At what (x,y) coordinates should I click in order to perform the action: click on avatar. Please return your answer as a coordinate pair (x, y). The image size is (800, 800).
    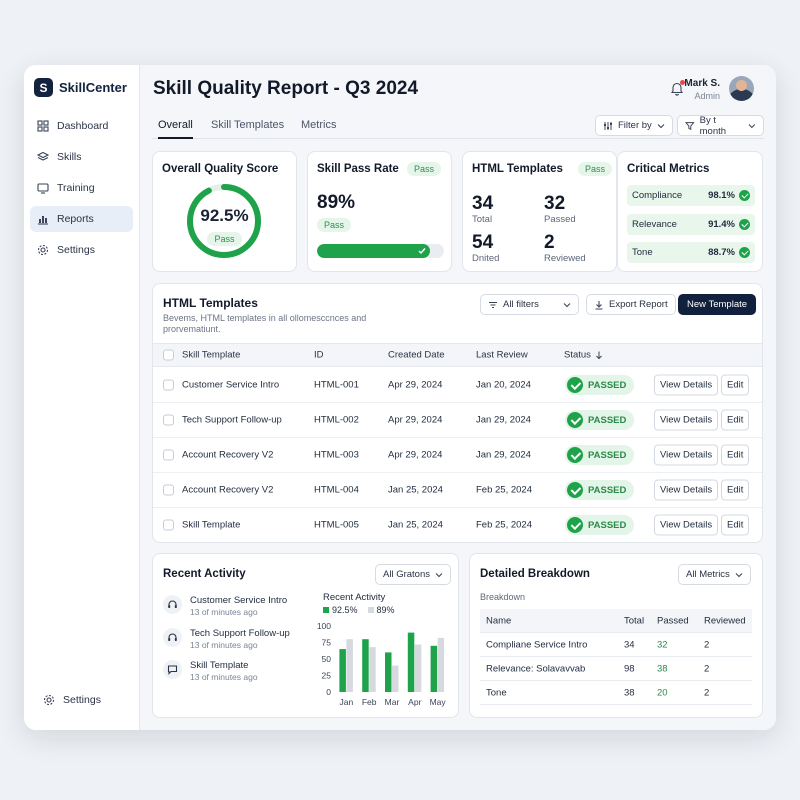
    Looking at the image, I should click on (741, 88).